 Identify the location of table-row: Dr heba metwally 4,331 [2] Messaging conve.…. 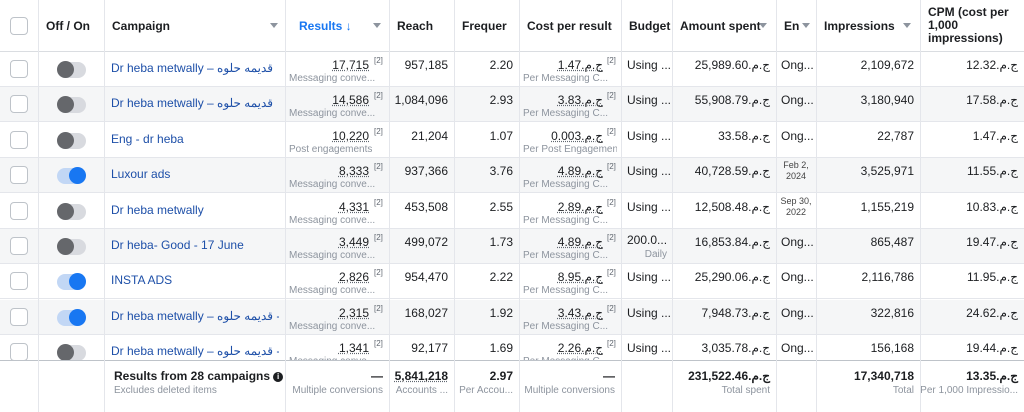
(512, 211).